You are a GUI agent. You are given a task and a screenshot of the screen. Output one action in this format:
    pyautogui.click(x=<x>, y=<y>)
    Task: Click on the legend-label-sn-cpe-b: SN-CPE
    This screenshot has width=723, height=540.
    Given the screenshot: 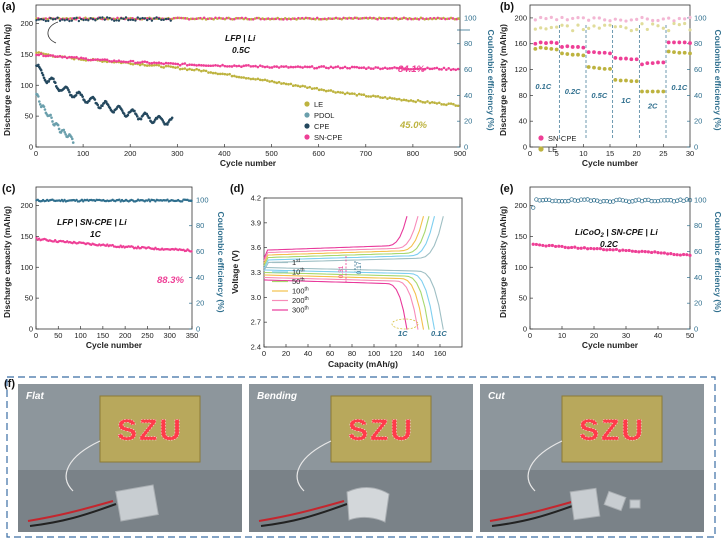 What is the action you would take?
    pyautogui.click(x=562, y=138)
    